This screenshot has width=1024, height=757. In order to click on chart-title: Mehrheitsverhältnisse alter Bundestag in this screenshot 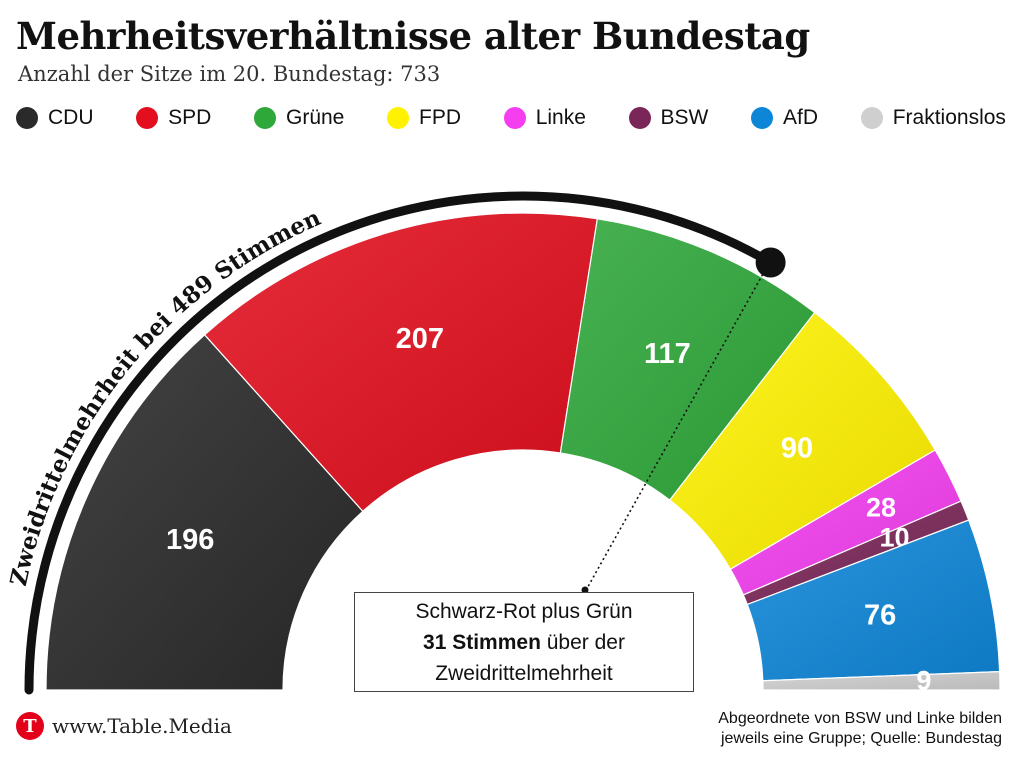, I will do `click(413, 36)`.